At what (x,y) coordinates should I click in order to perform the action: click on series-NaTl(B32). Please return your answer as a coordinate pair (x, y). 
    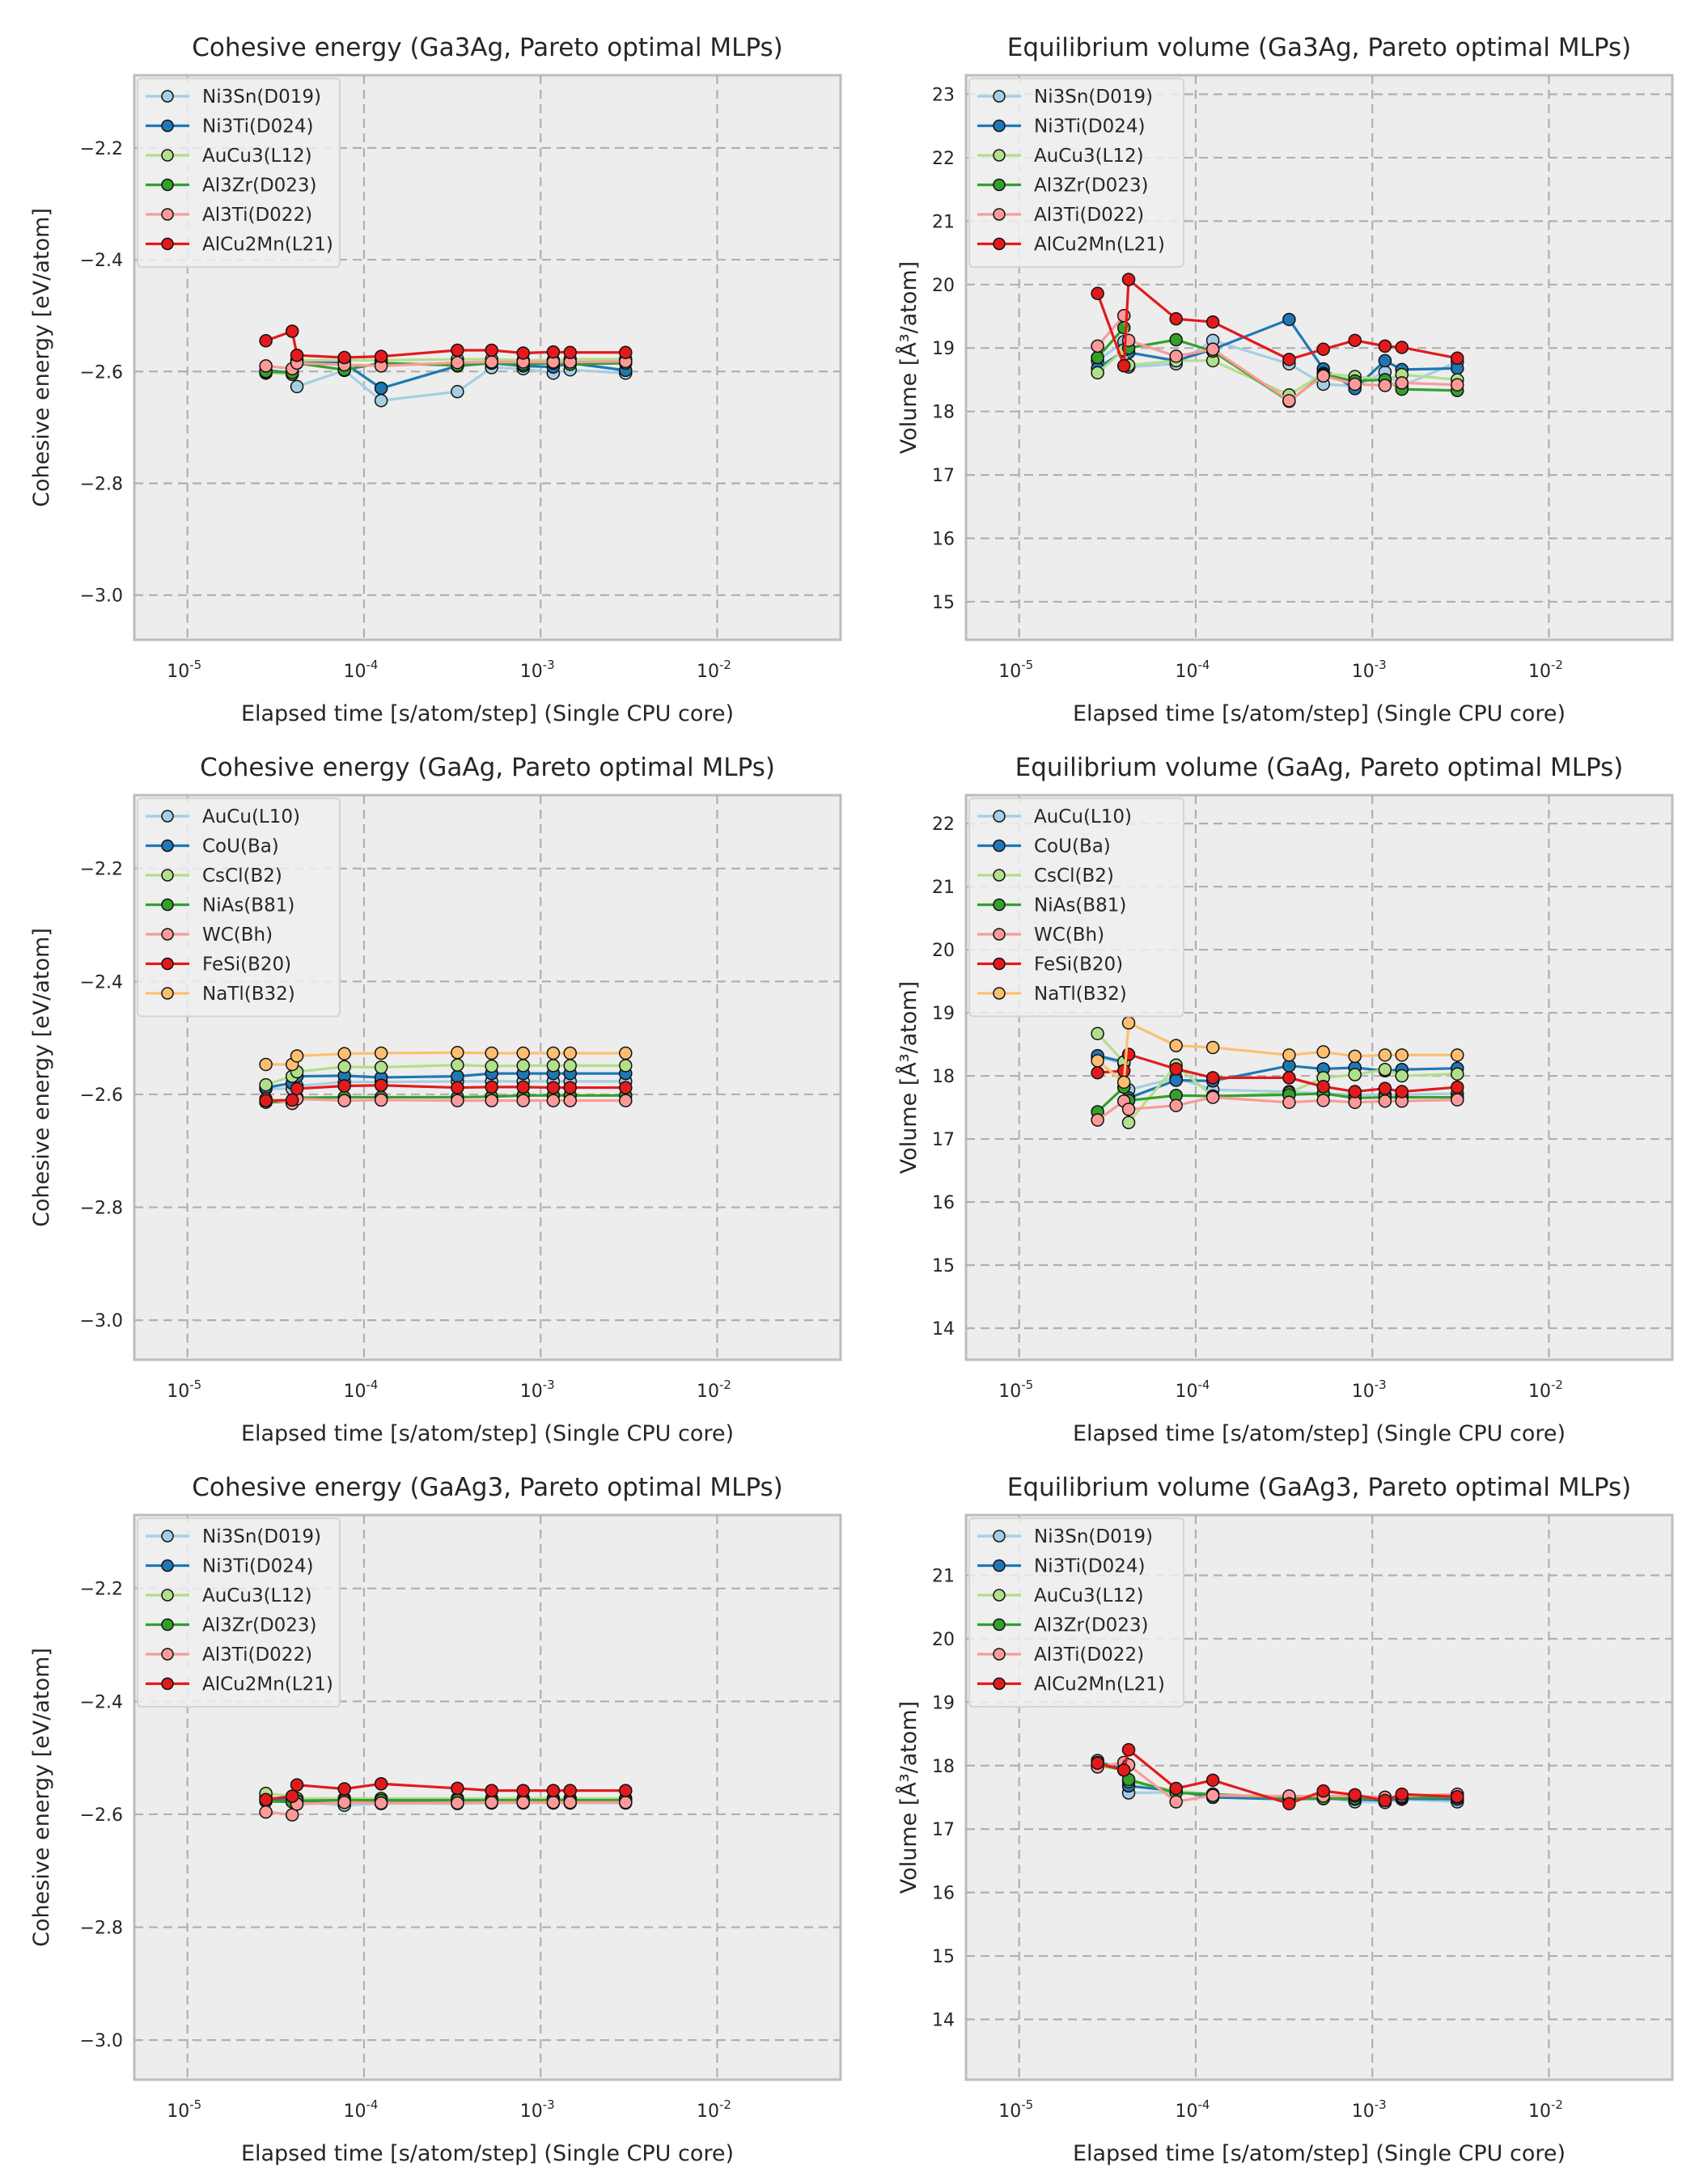
    Looking at the image, I should click on (446, 1059).